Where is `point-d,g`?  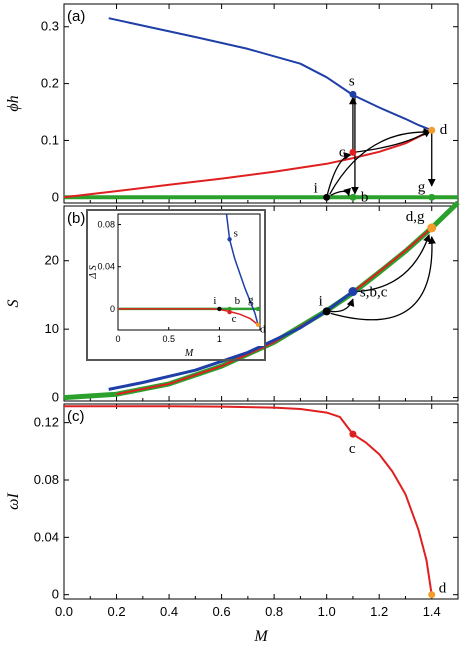
point-d,g is located at coordinates (432, 228).